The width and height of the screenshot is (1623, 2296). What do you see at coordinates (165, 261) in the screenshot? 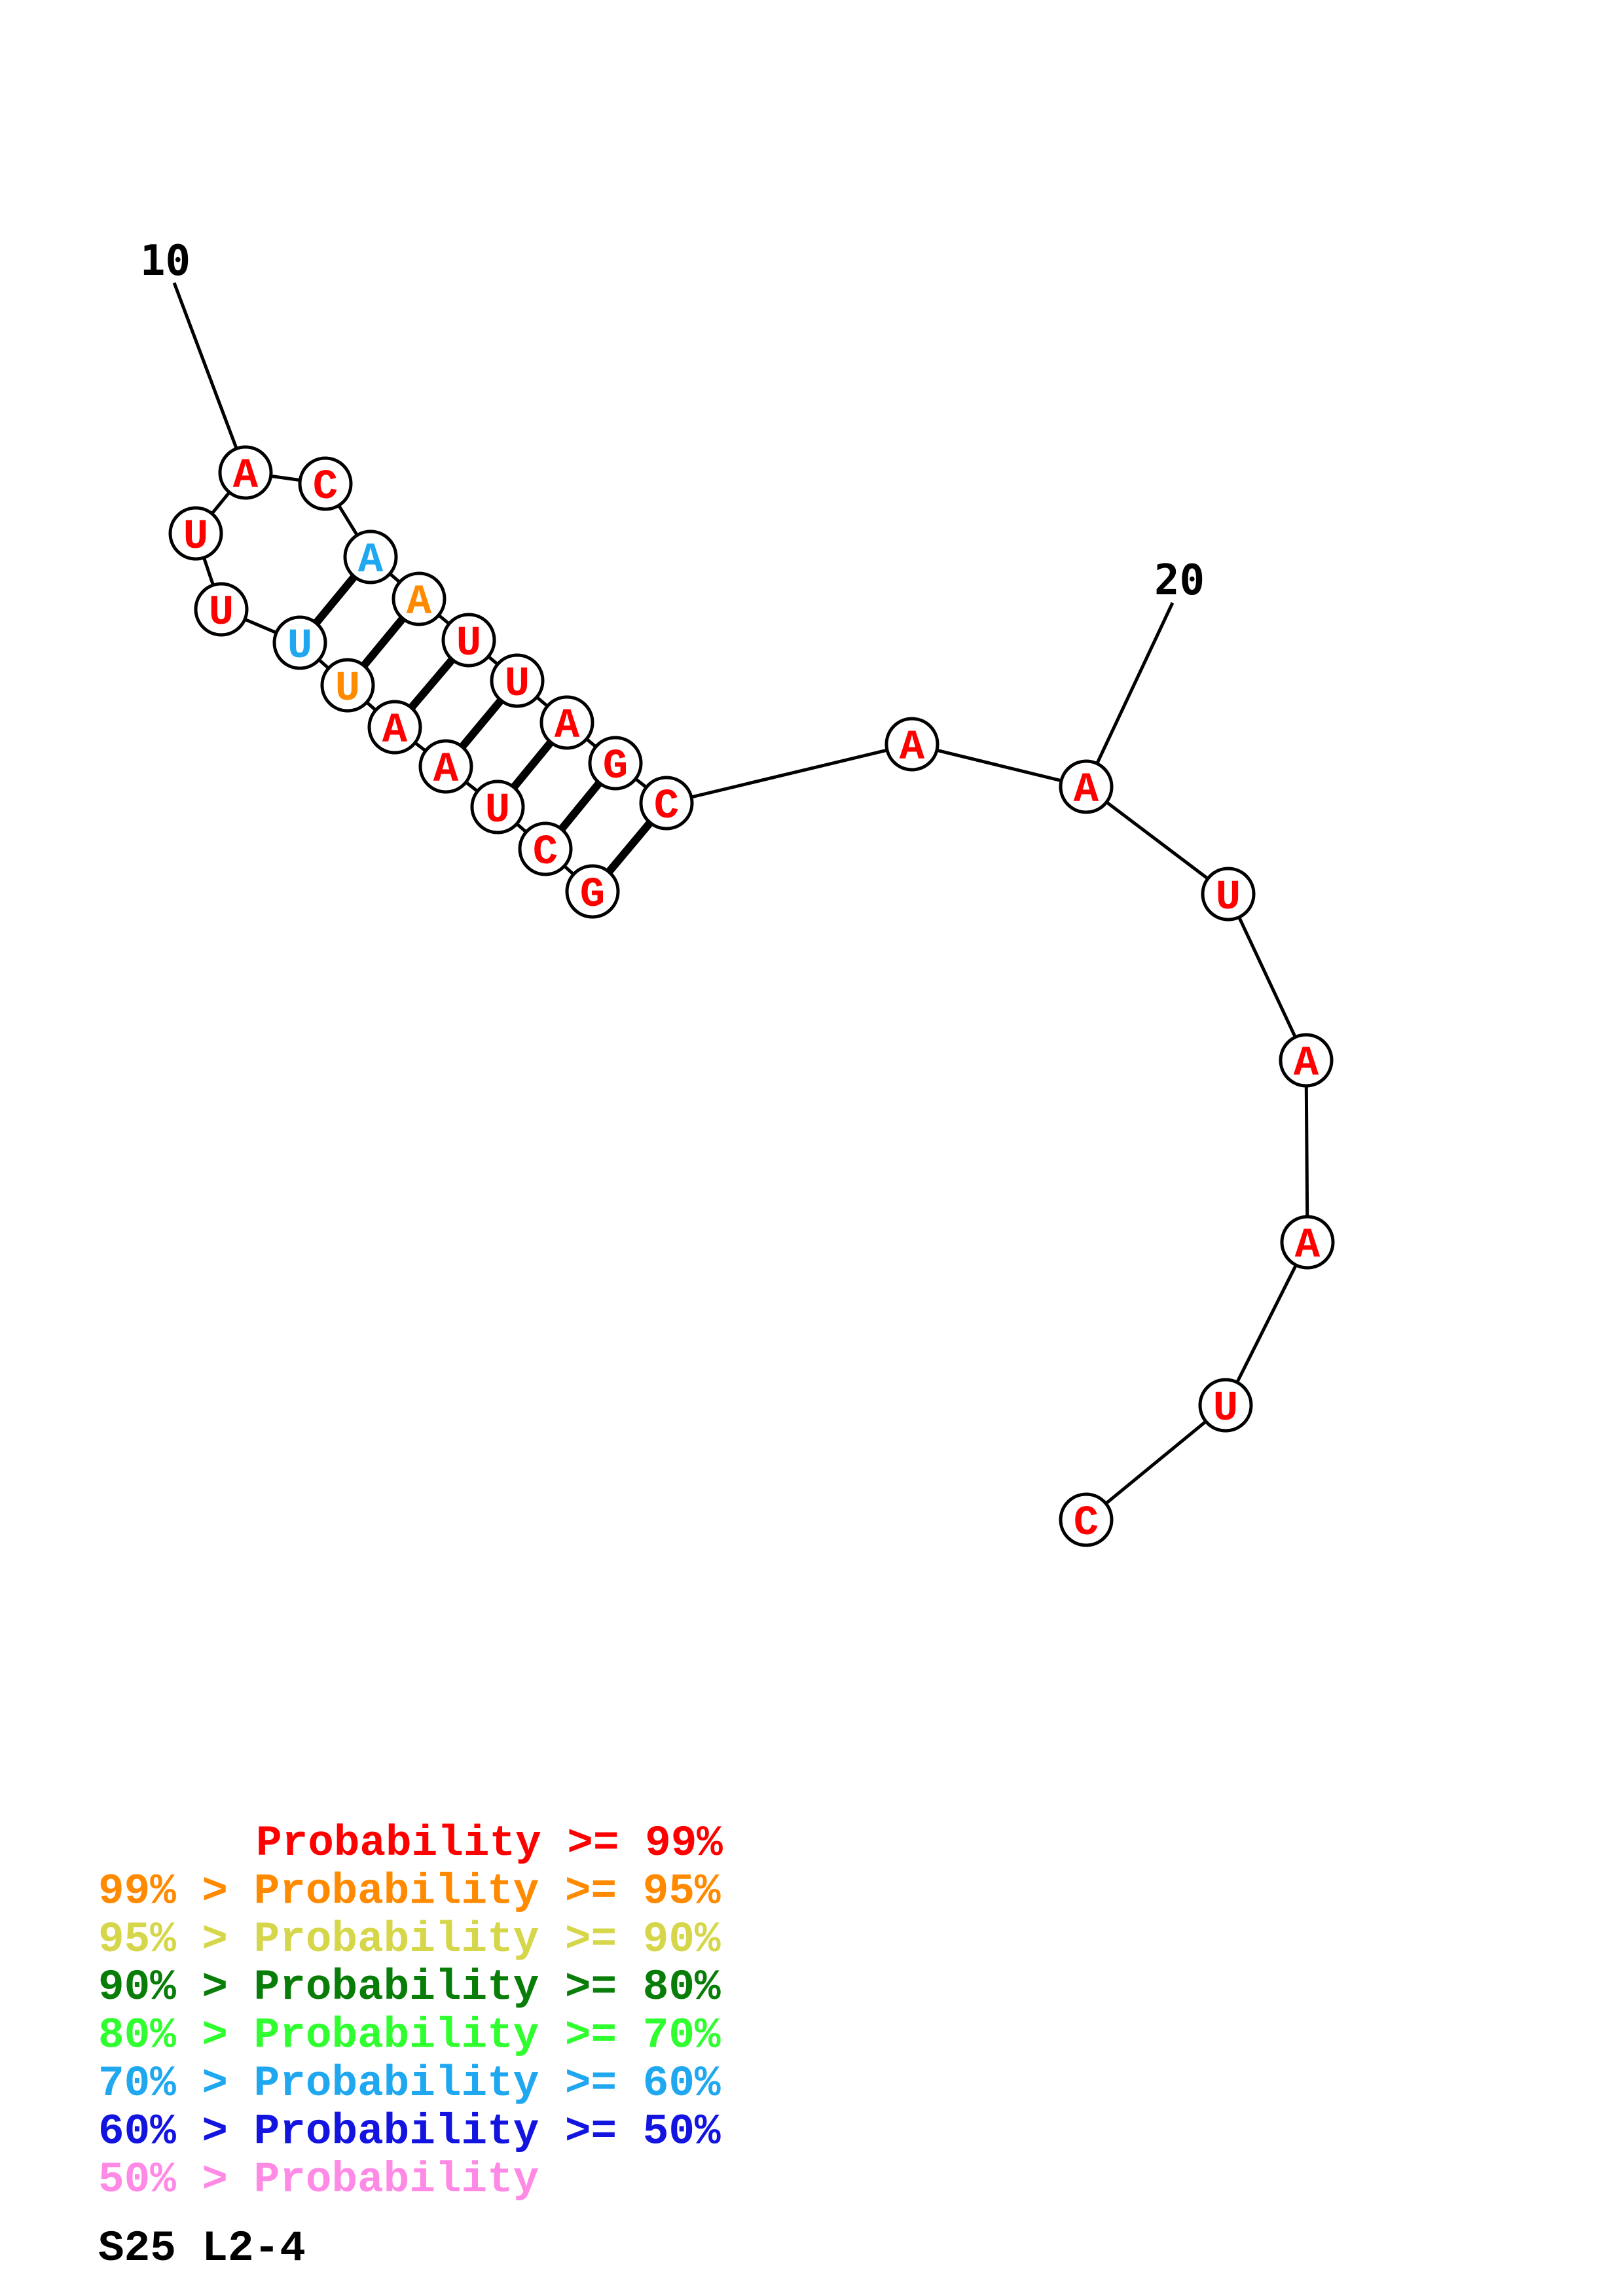
I see `position-number-label: 10` at bounding box center [165, 261].